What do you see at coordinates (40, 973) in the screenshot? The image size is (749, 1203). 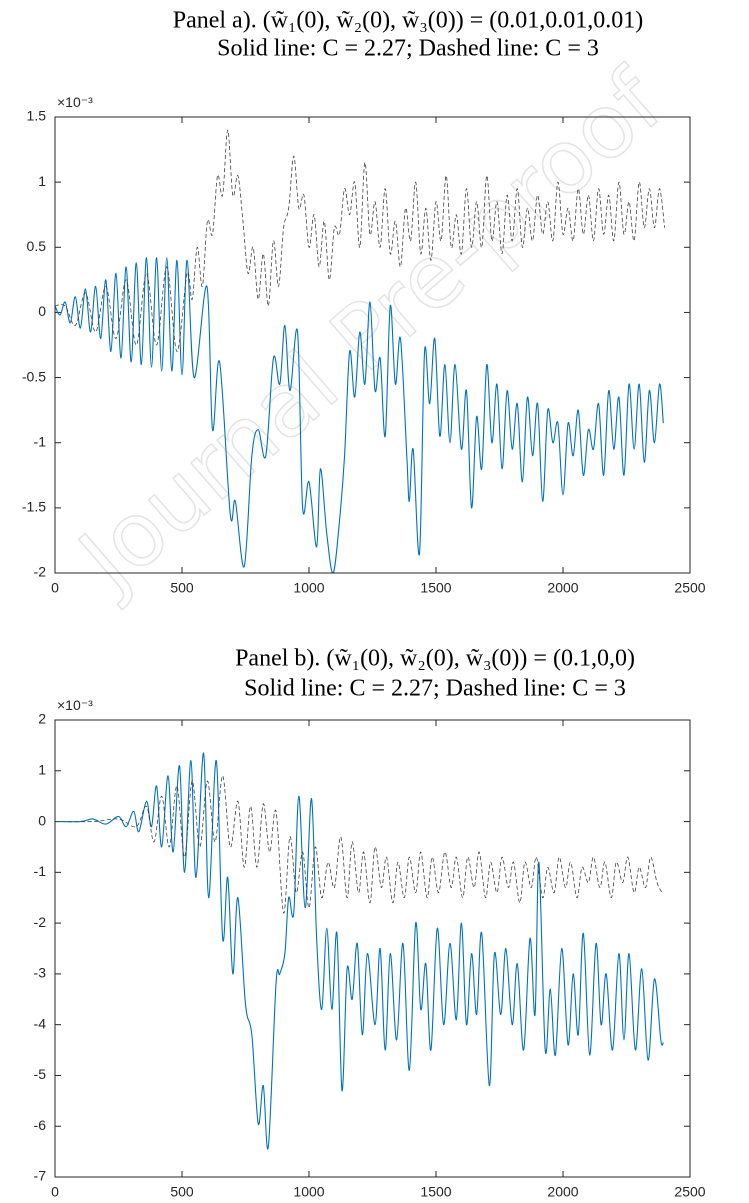 I see `y-tick-label: -3` at bounding box center [40, 973].